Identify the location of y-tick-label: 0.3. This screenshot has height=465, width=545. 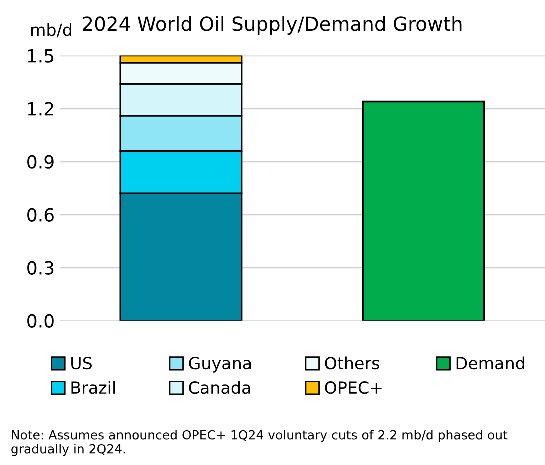
(41, 268).